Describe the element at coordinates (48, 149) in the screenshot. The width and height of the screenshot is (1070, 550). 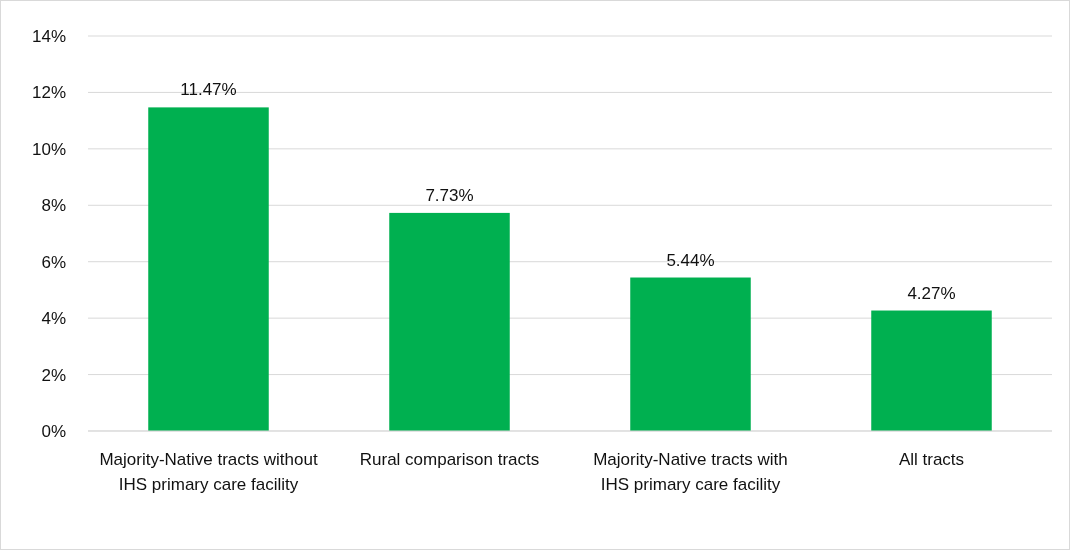
I see `y-tick-label: 10%` at that location.